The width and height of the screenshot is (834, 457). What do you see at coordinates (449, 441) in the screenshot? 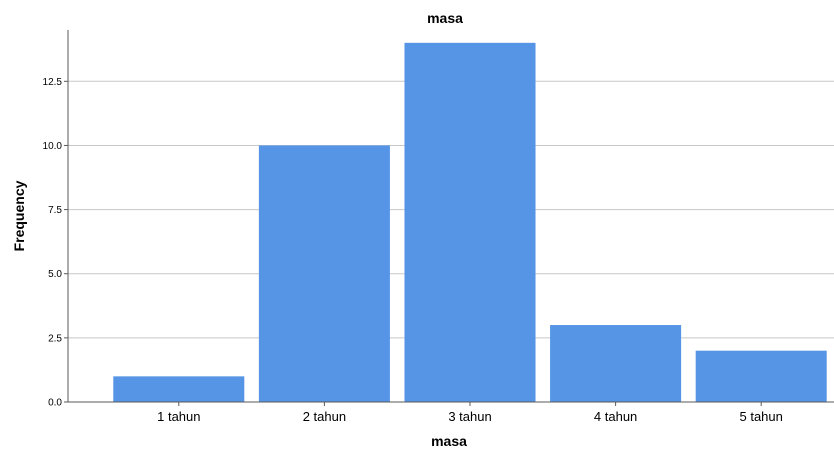
I see `x-axis-title: masa` at bounding box center [449, 441].